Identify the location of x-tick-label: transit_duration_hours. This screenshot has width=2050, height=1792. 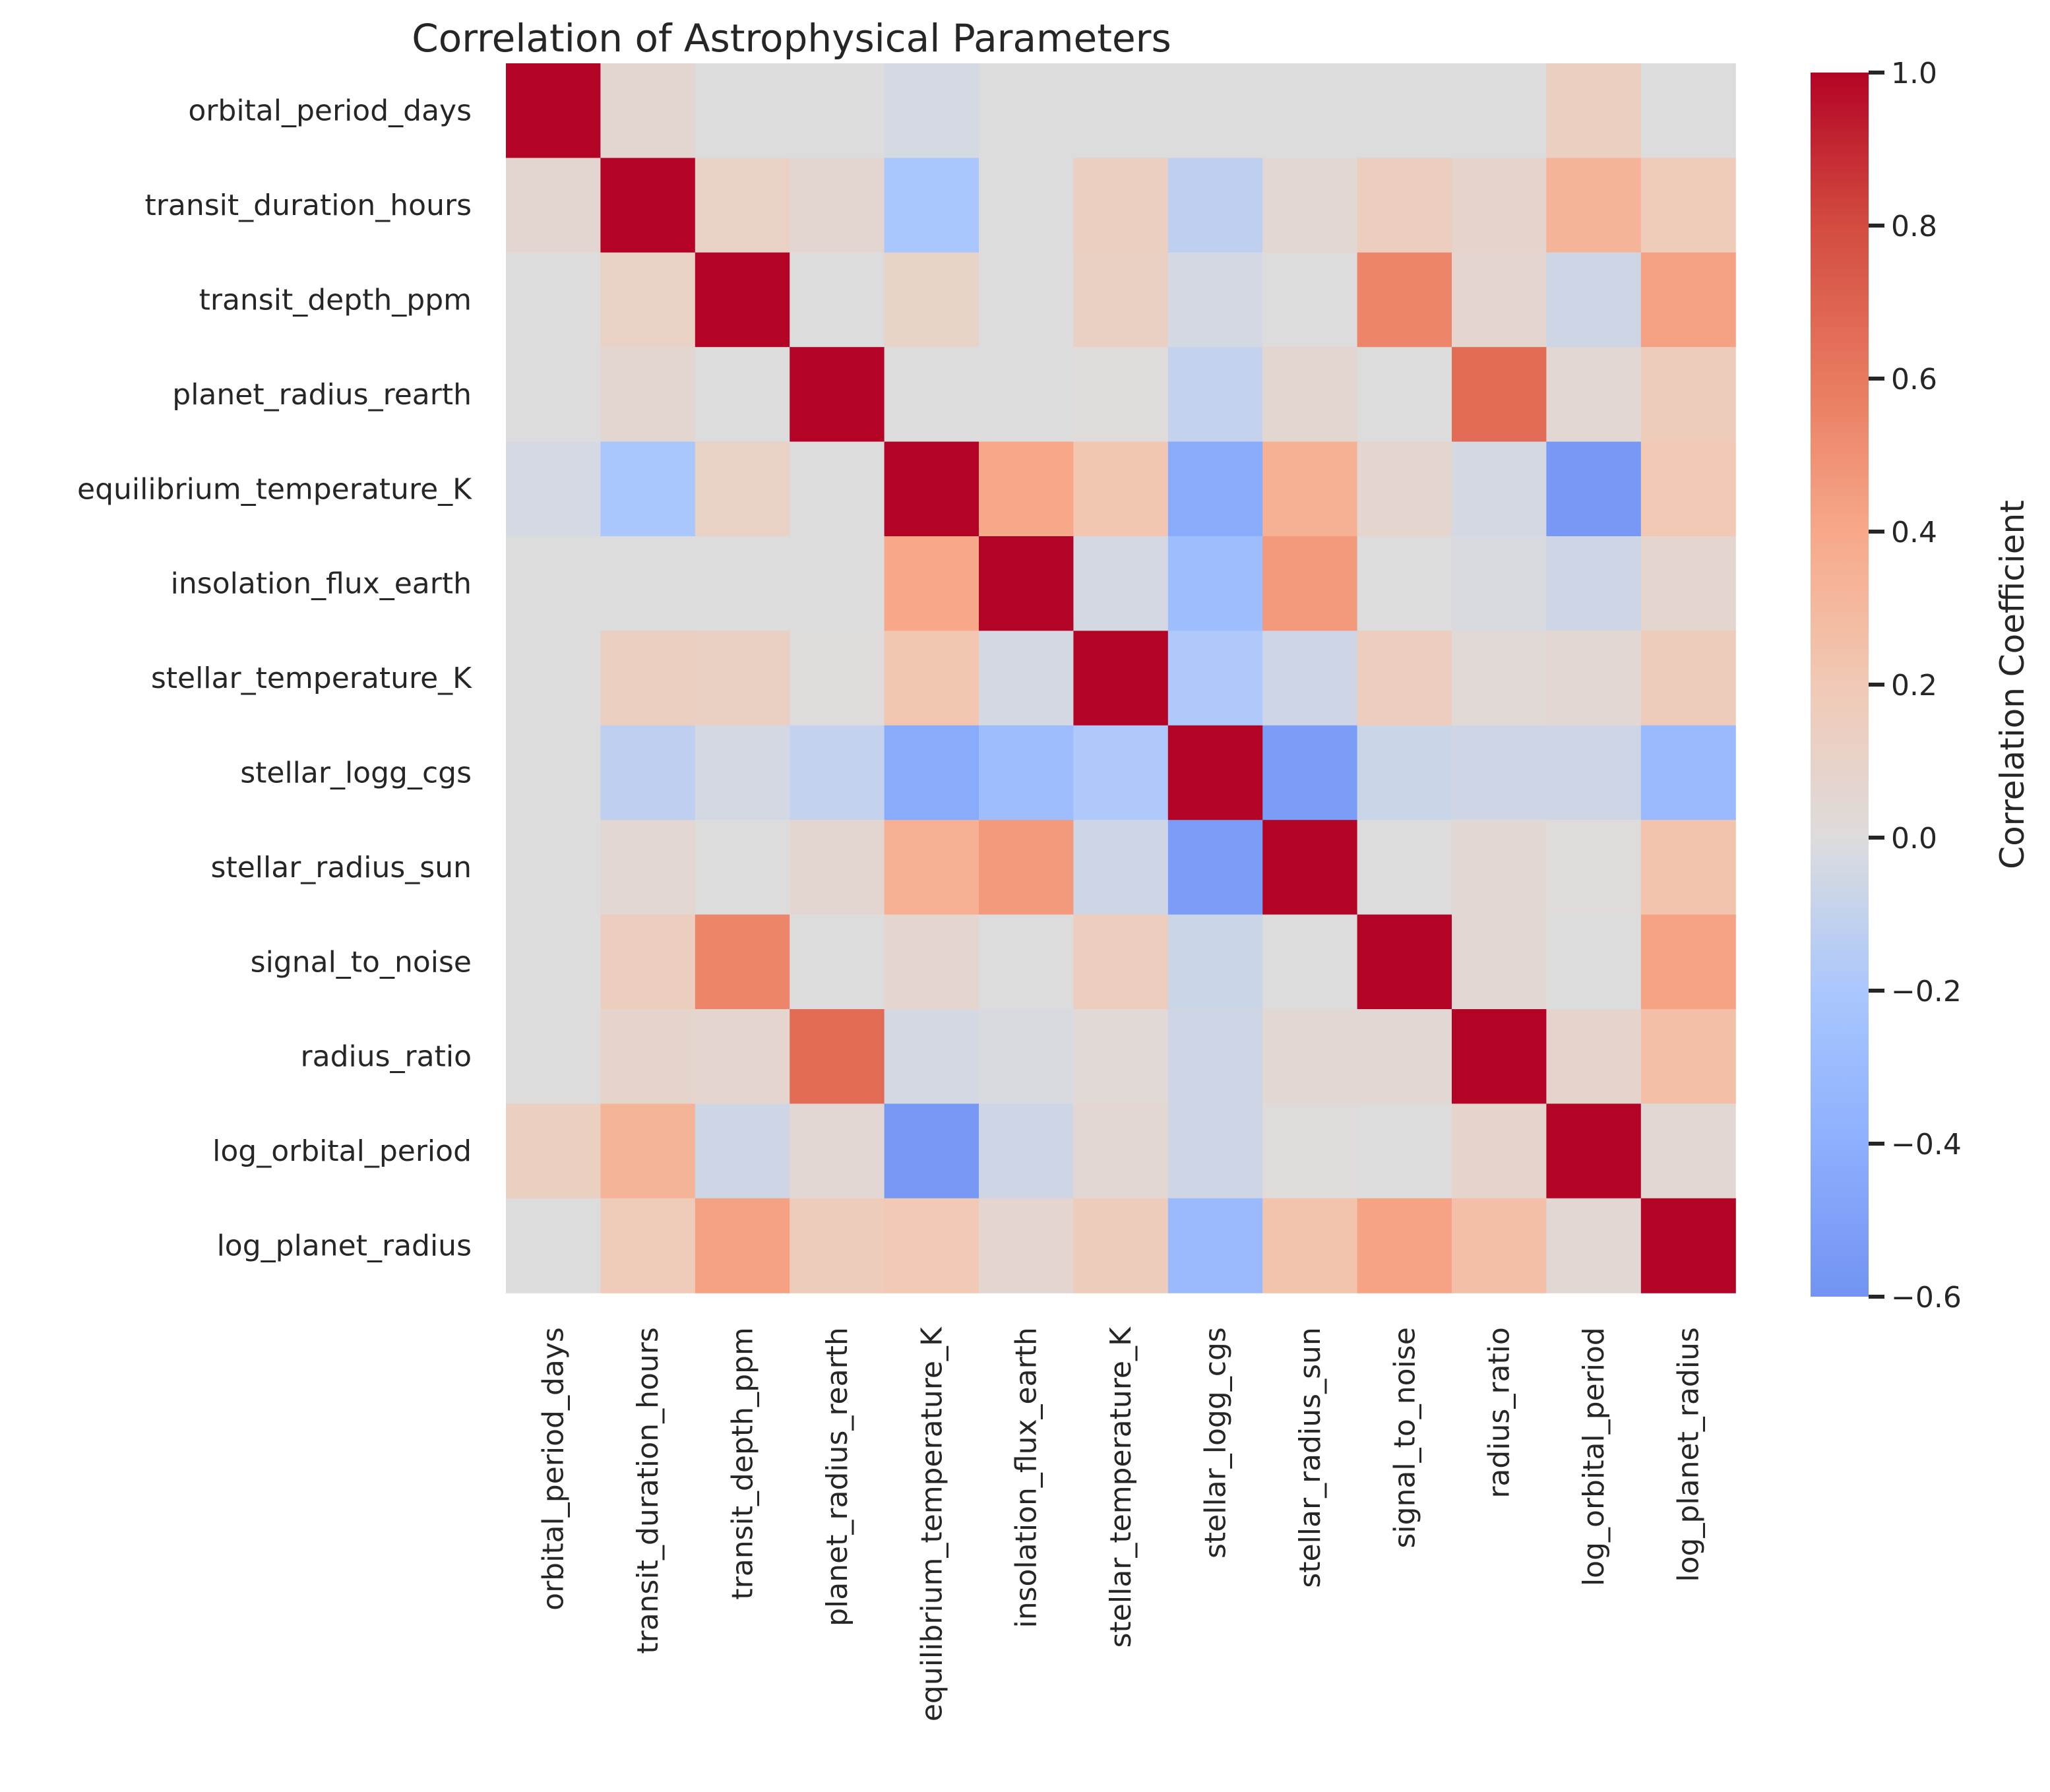
(648, 1490).